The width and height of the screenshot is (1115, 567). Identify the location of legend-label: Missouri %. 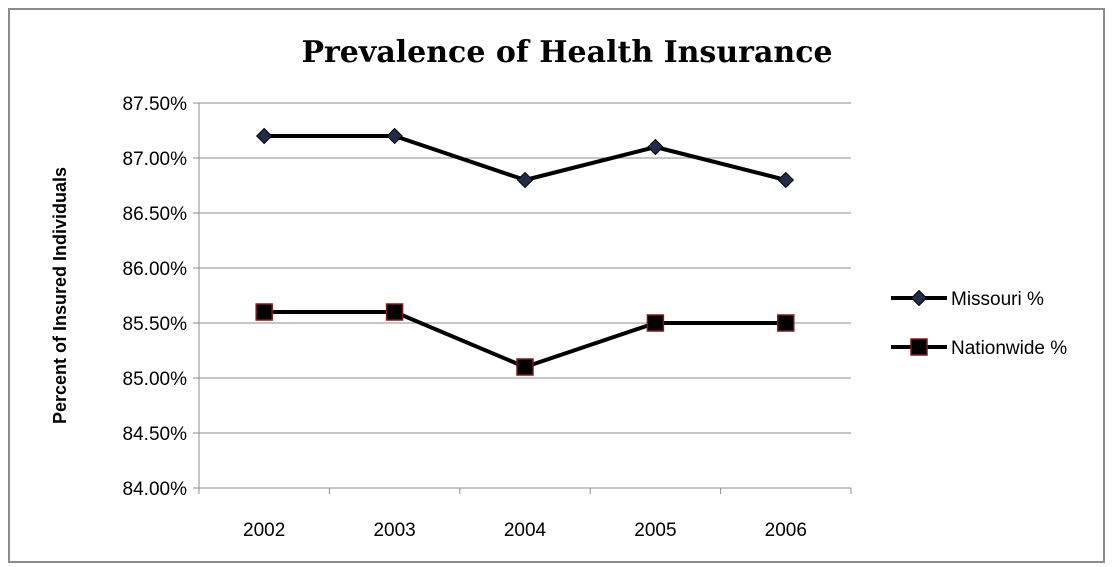
(997, 299).